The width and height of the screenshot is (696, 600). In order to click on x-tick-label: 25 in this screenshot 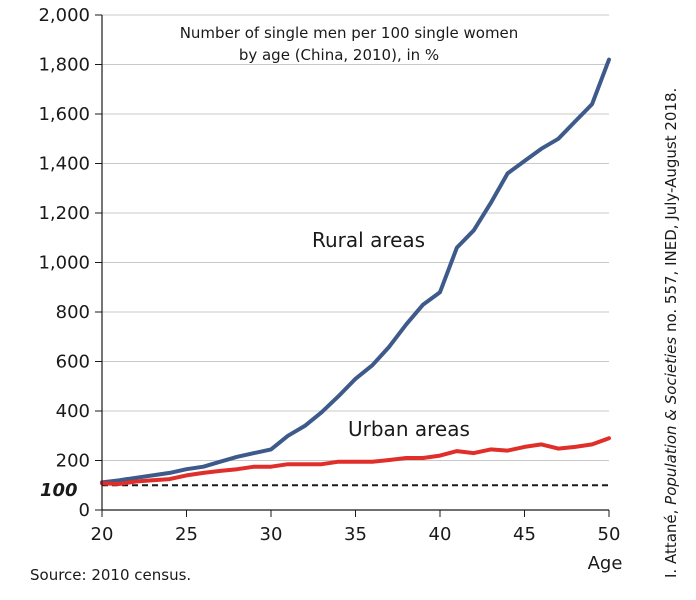, I will do `click(186, 534)`.